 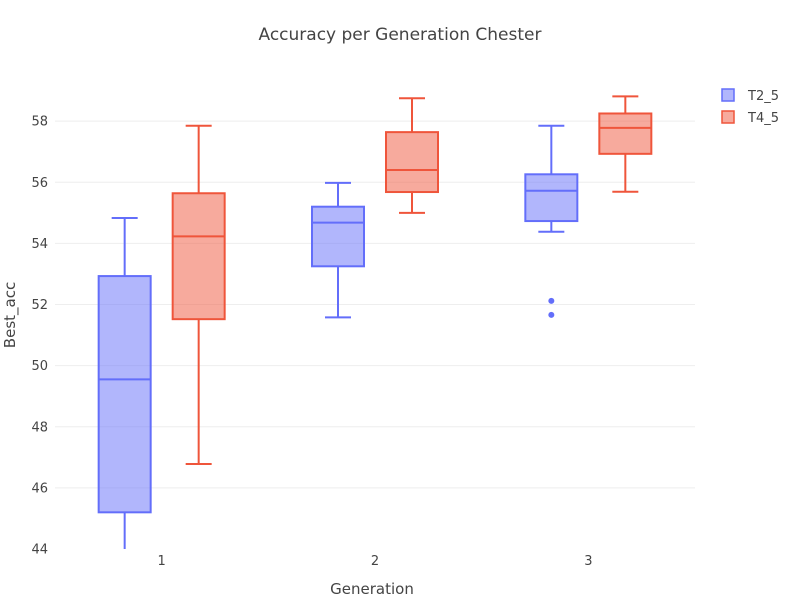 I want to click on y-tick-label: 44, so click(x=39, y=550).